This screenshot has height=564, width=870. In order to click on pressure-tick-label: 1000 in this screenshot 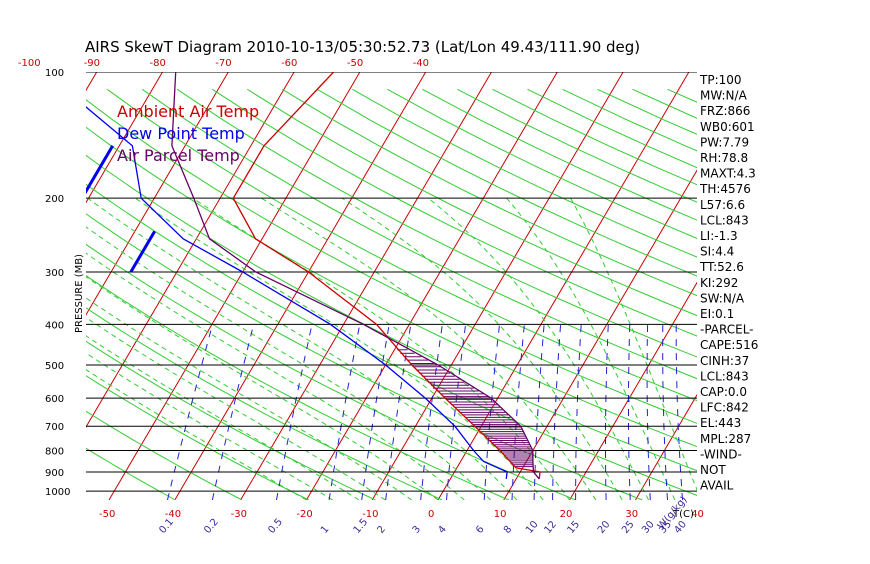, I will do `click(57, 492)`.